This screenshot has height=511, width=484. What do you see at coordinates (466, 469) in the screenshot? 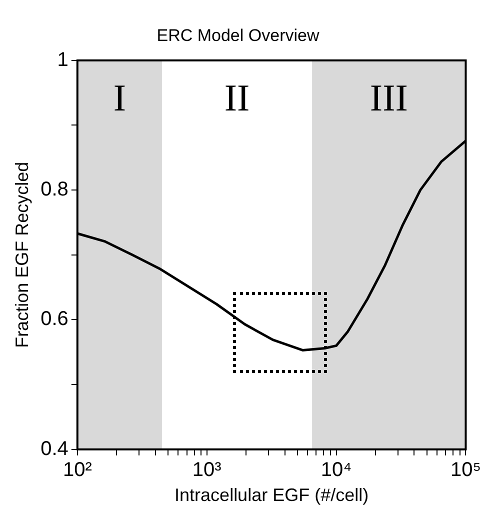
I see `x-tick-label: 10⁵` at bounding box center [466, 469].